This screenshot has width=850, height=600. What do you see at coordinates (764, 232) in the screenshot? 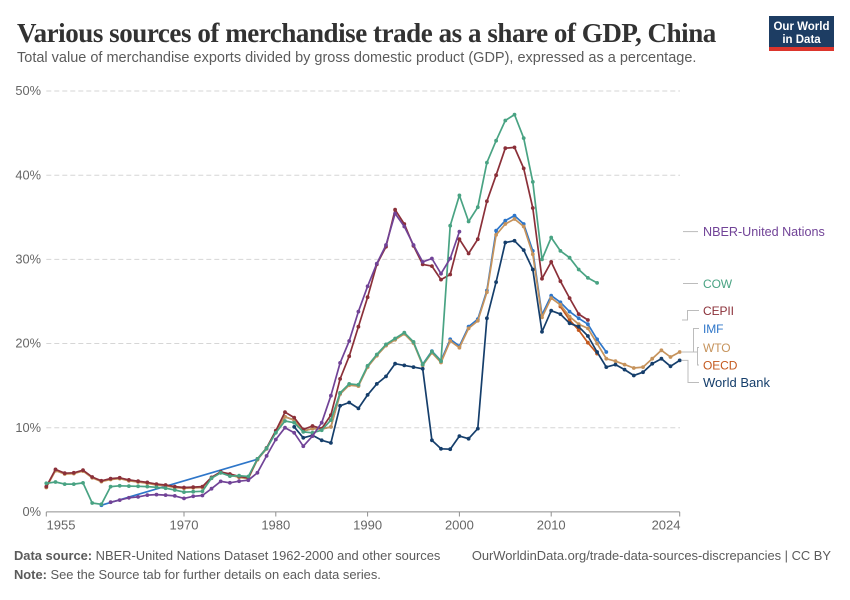
I see `svg-text: NBER-United Nations` at bounding box center [764, 232].